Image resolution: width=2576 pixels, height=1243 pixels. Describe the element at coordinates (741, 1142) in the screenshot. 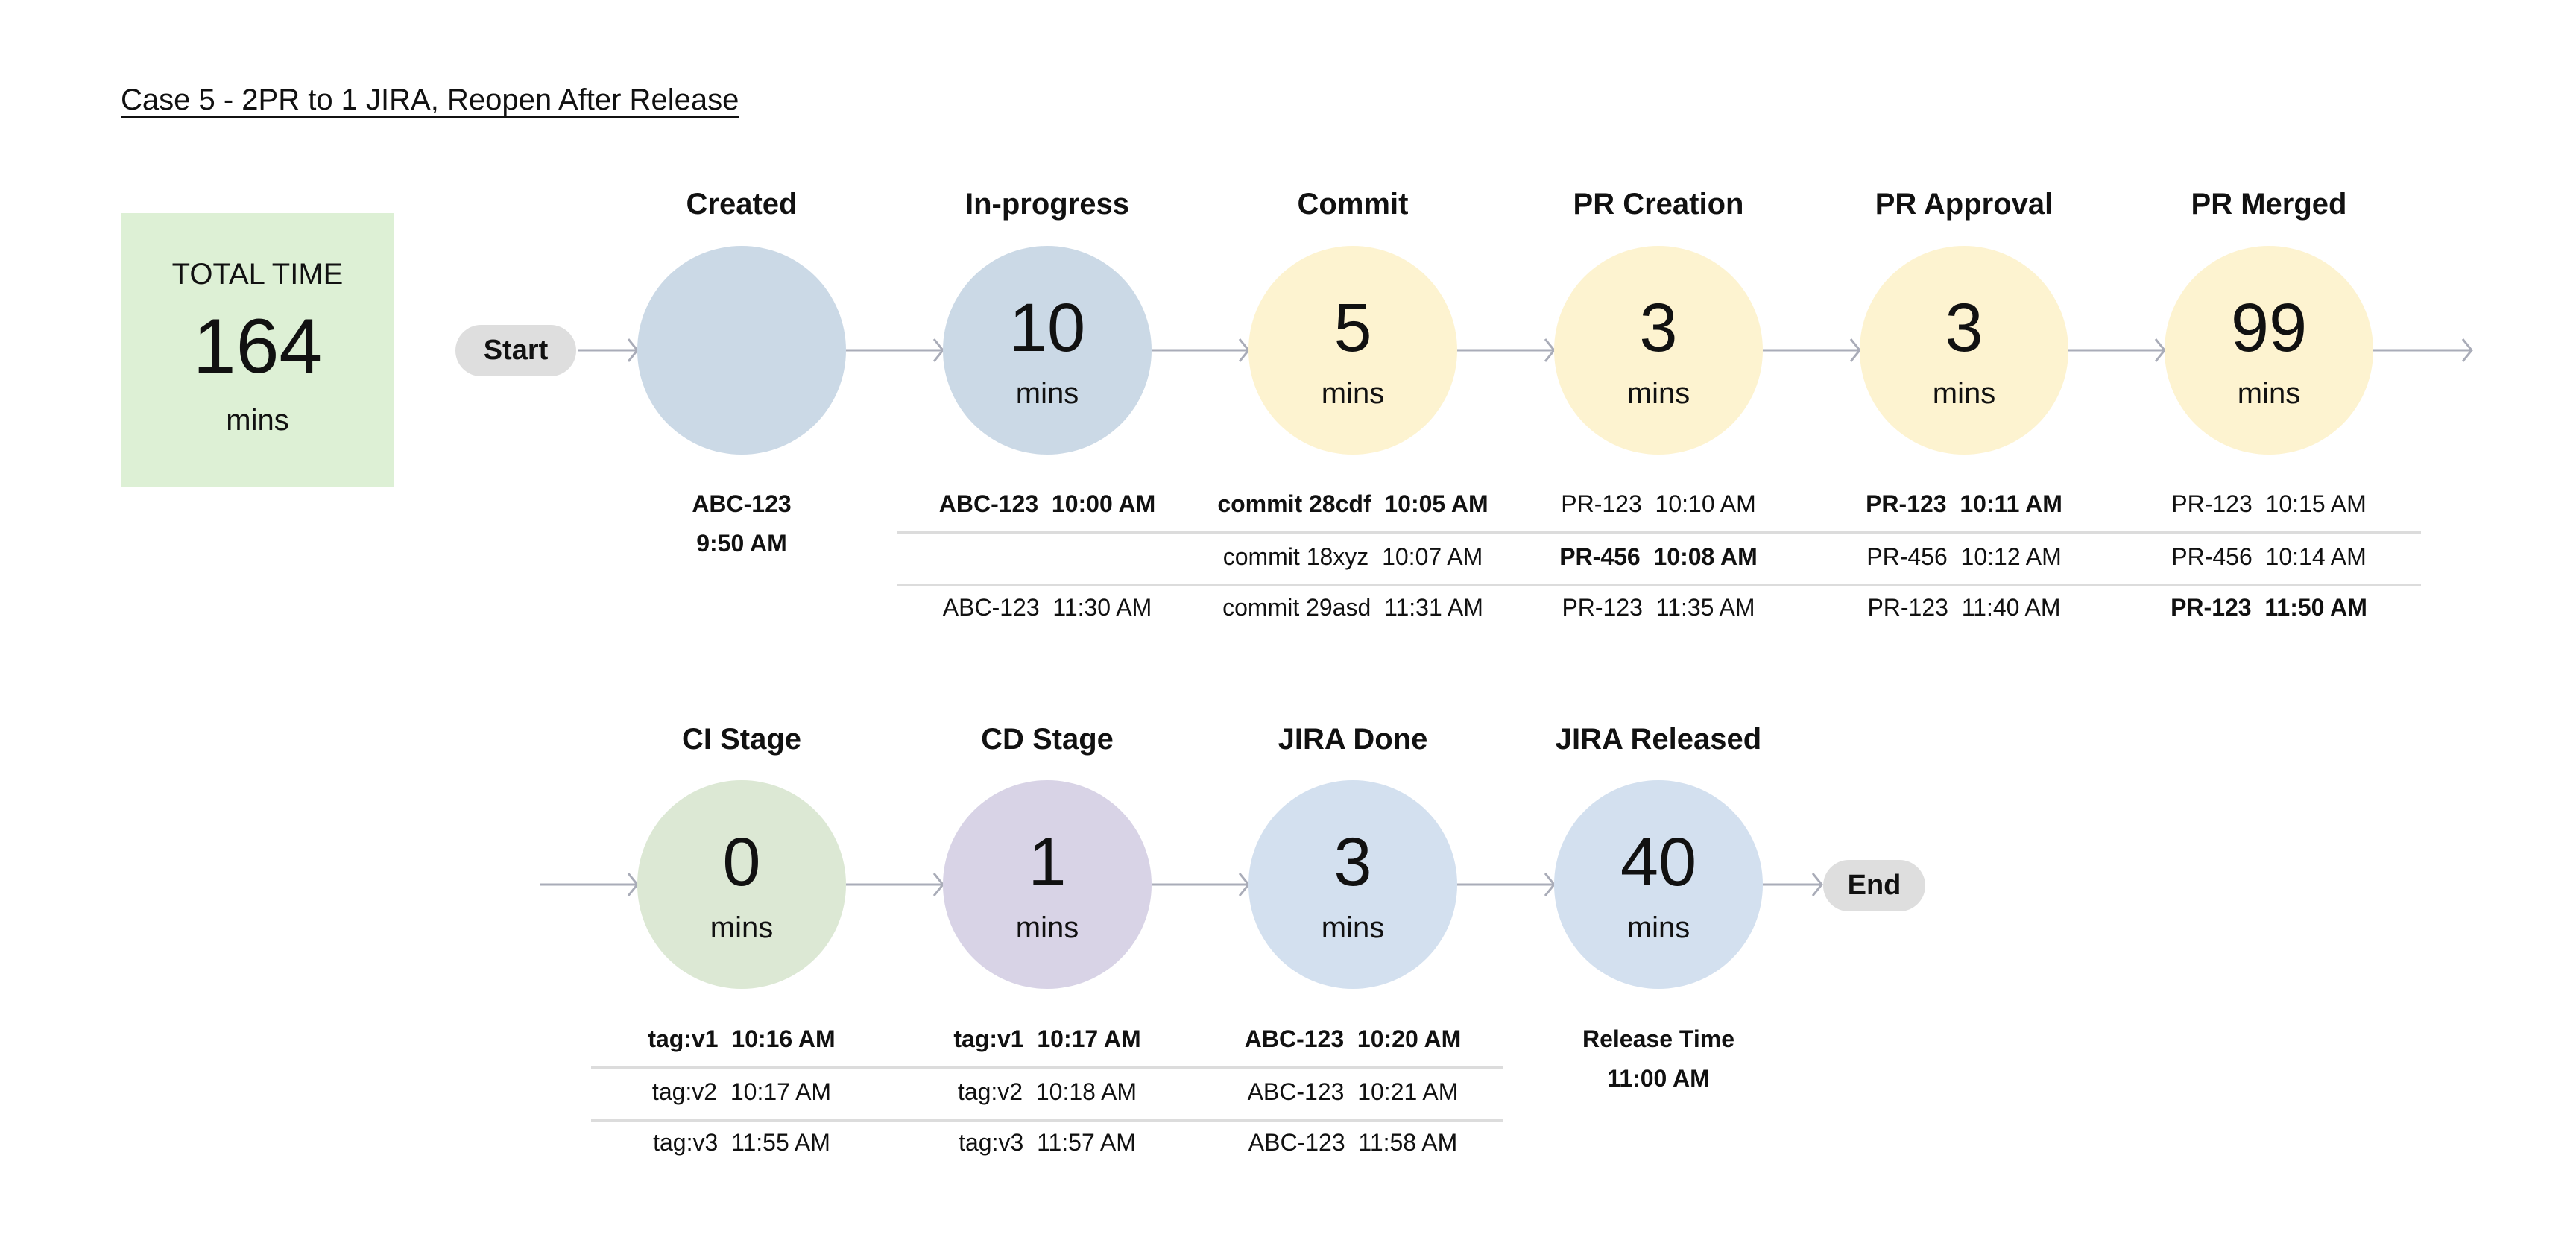

I see `event-cell: tag:v3 11:55 AM` at that location.